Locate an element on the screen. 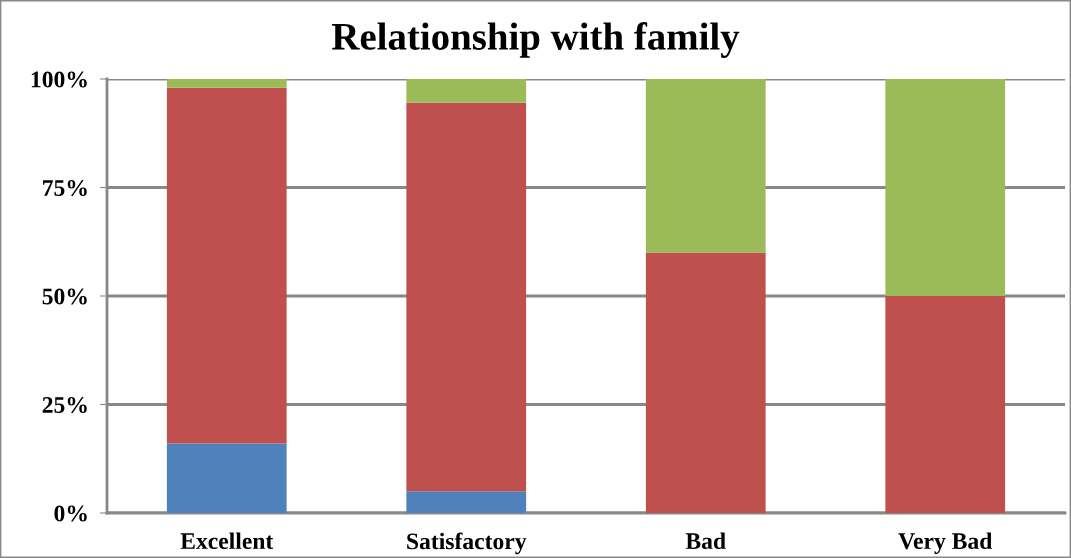 This screenshot has height=558, width=1071. x-tick-label: Very Bad is located at coordinates (945, 543).